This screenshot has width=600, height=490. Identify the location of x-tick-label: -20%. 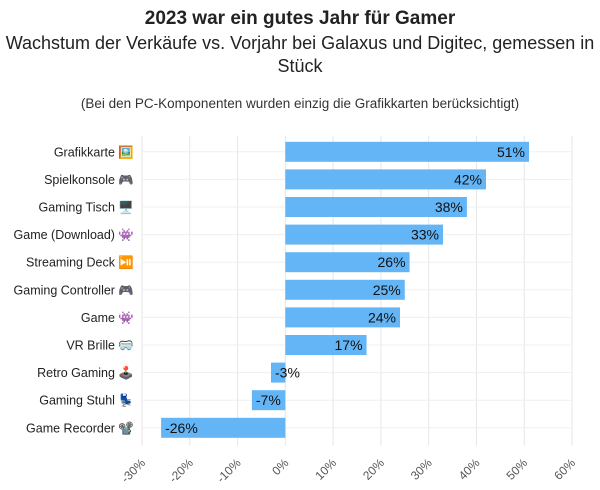
(181, 471).